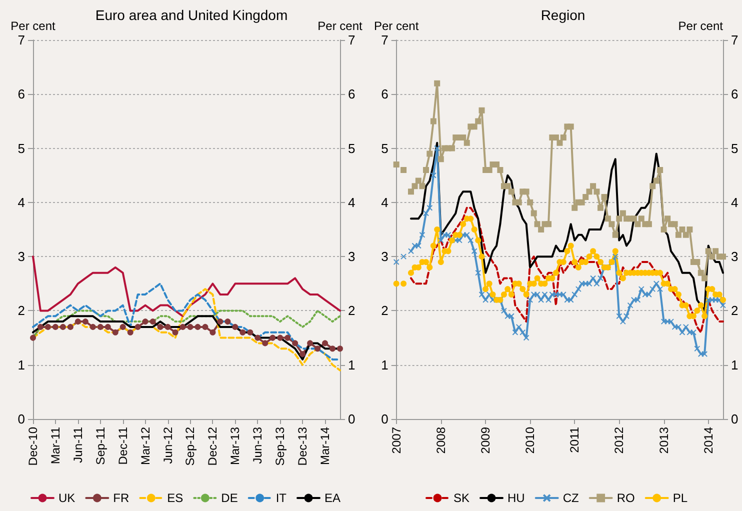 This screenshot has height=511, width=742. Describe the element at coordinates (303, 446) in the screenshot. I see `x-tick-label: Dec-13` at that location.